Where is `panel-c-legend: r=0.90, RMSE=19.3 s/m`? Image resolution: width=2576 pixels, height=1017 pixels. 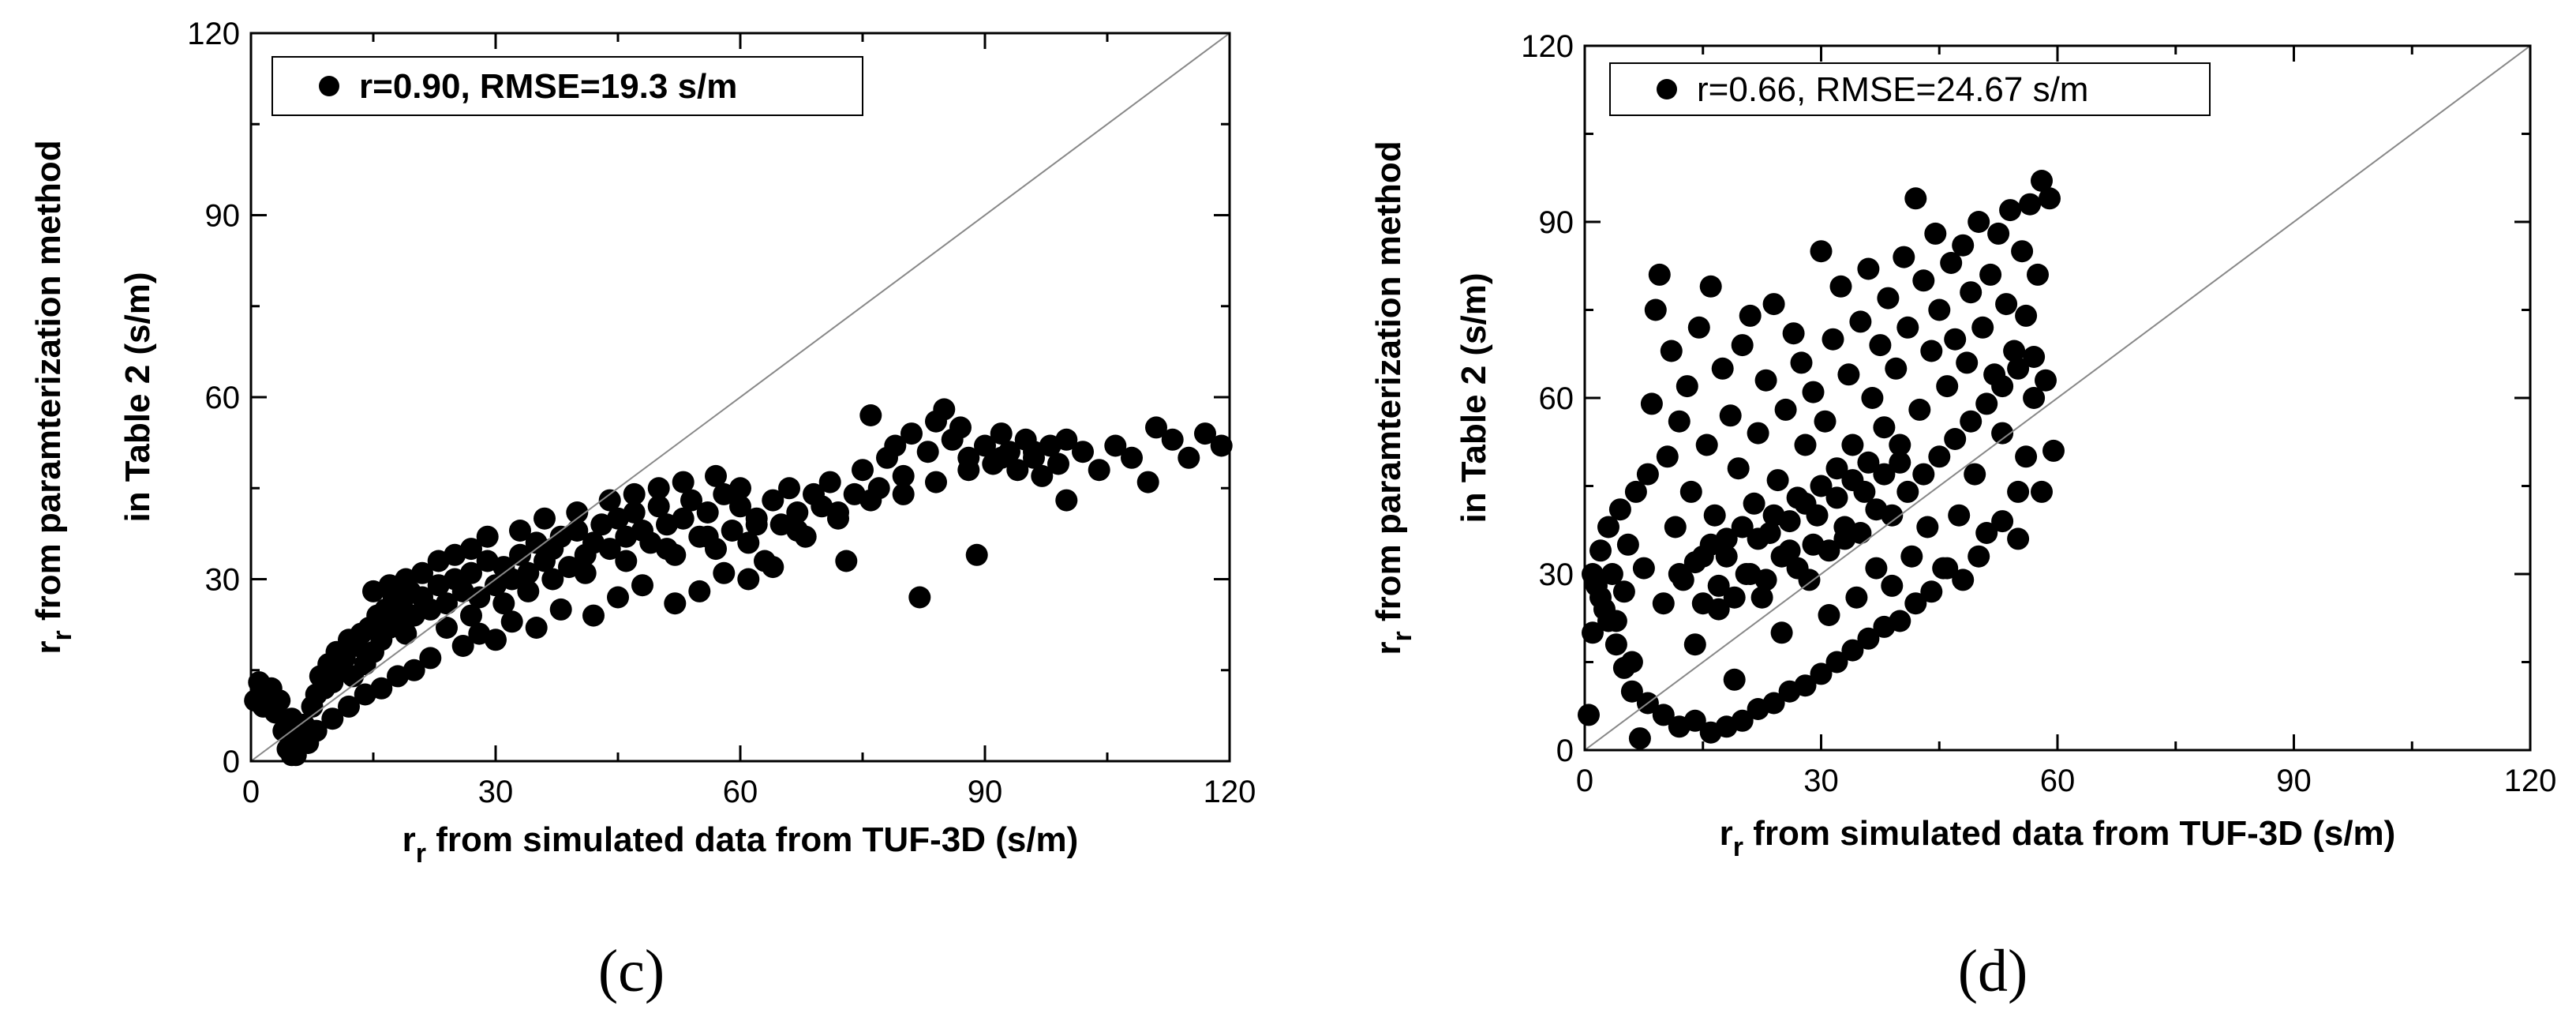 panel-c-legend: r=0.90, RMSE=19.3 s/m is located at coordinates (567, 86).